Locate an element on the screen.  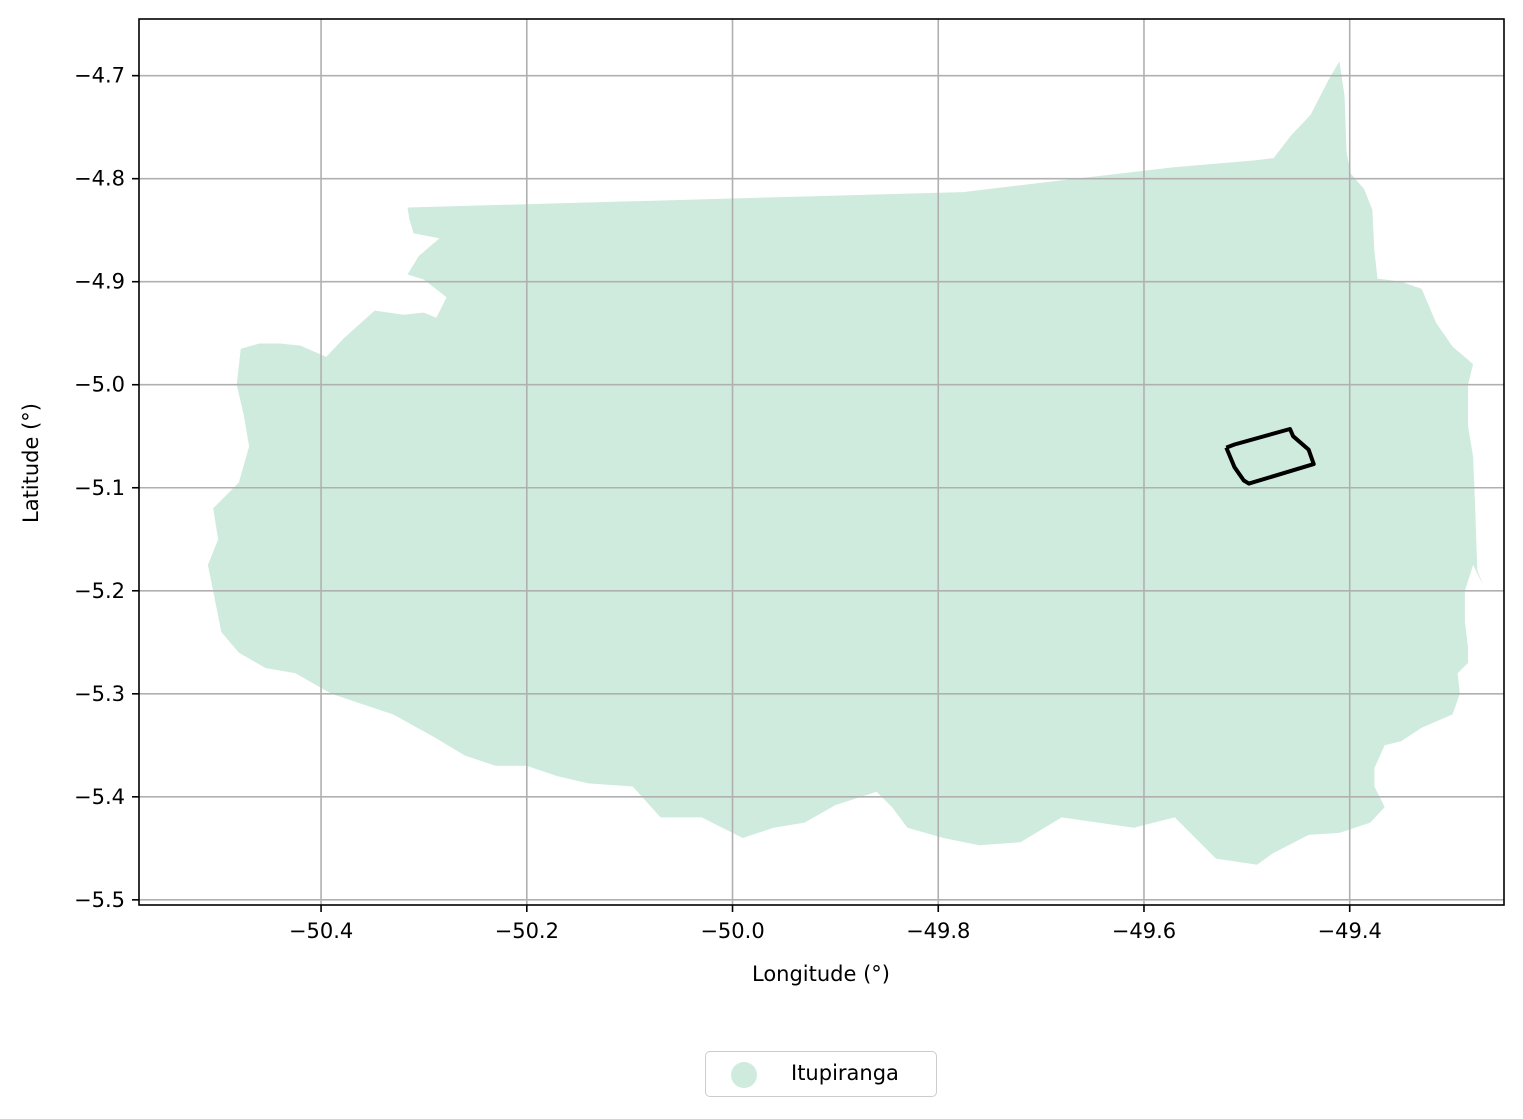
x-tick-label: −50.2 is located at coordinates (527, 931).